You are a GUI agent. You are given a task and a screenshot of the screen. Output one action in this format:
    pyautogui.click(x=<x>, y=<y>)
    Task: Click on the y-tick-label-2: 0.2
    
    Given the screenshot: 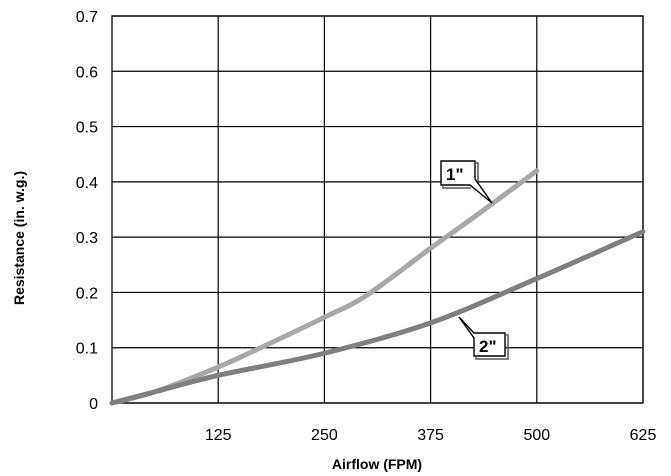 What is the action you would take?
    pyautogui.click(x=87, y=293)
    